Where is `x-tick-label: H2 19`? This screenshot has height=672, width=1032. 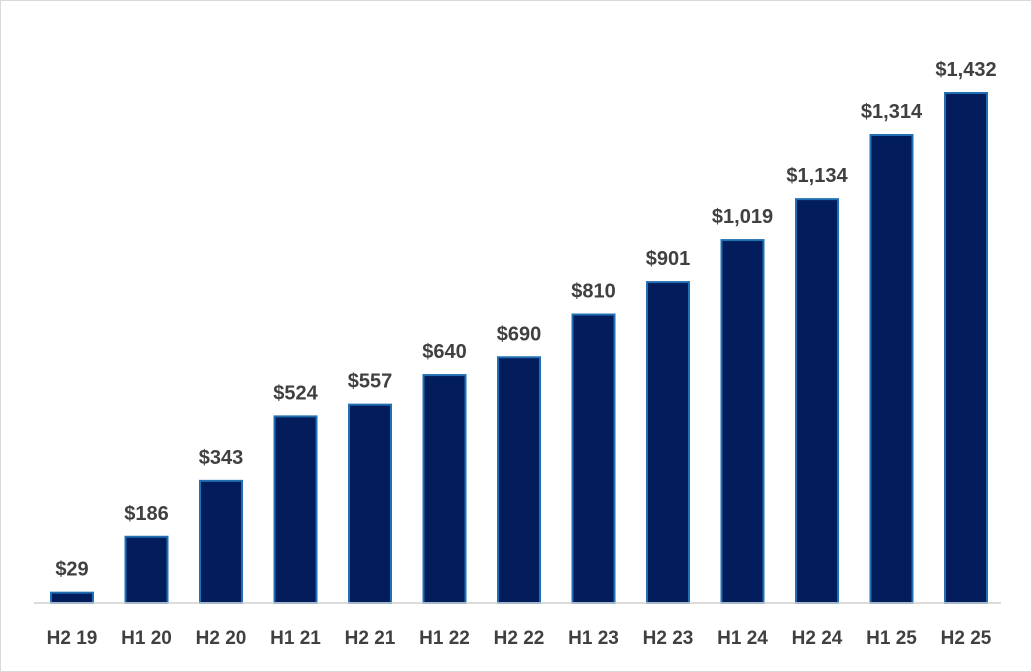
x-tick-label: H2 19 is located at coordinates (72, 638).